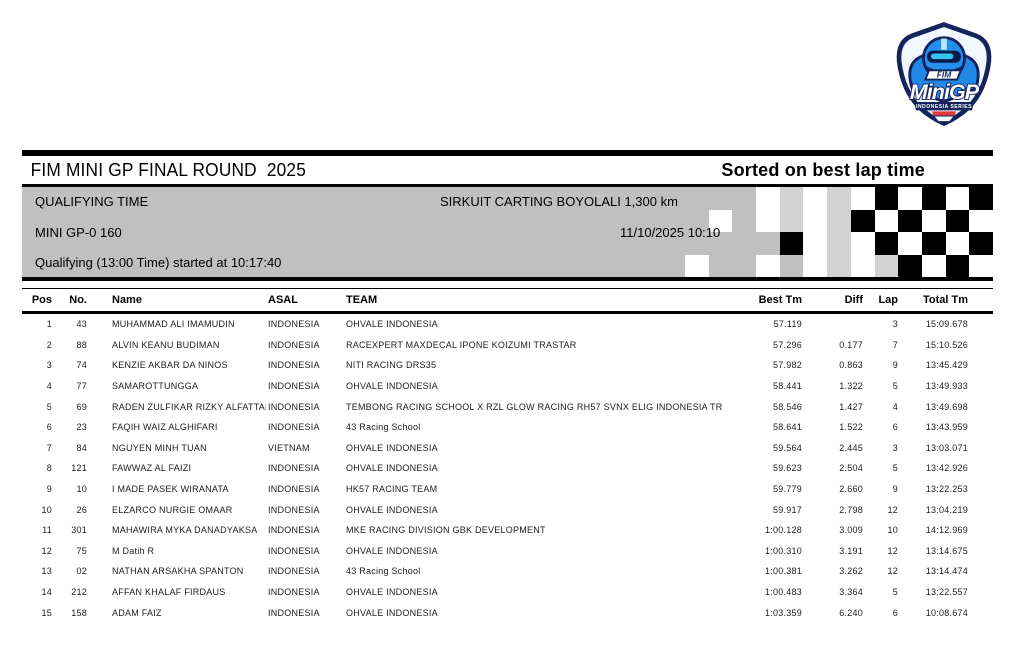 The width and height of the screenshot is (1024, 650). I want to click on logo-minigp-text: MiniGP, so click(945, 92).